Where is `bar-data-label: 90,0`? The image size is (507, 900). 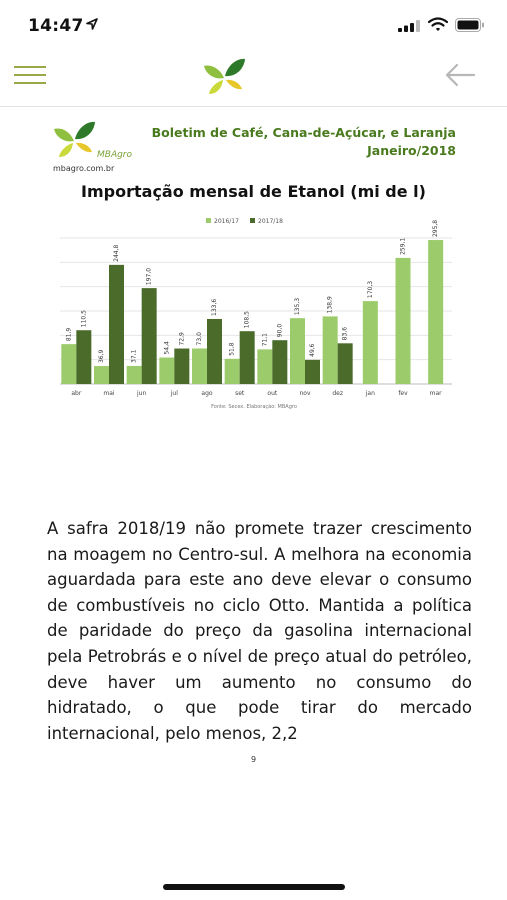
bar-data-label: 90,0 is located at coordinates (279, 331).